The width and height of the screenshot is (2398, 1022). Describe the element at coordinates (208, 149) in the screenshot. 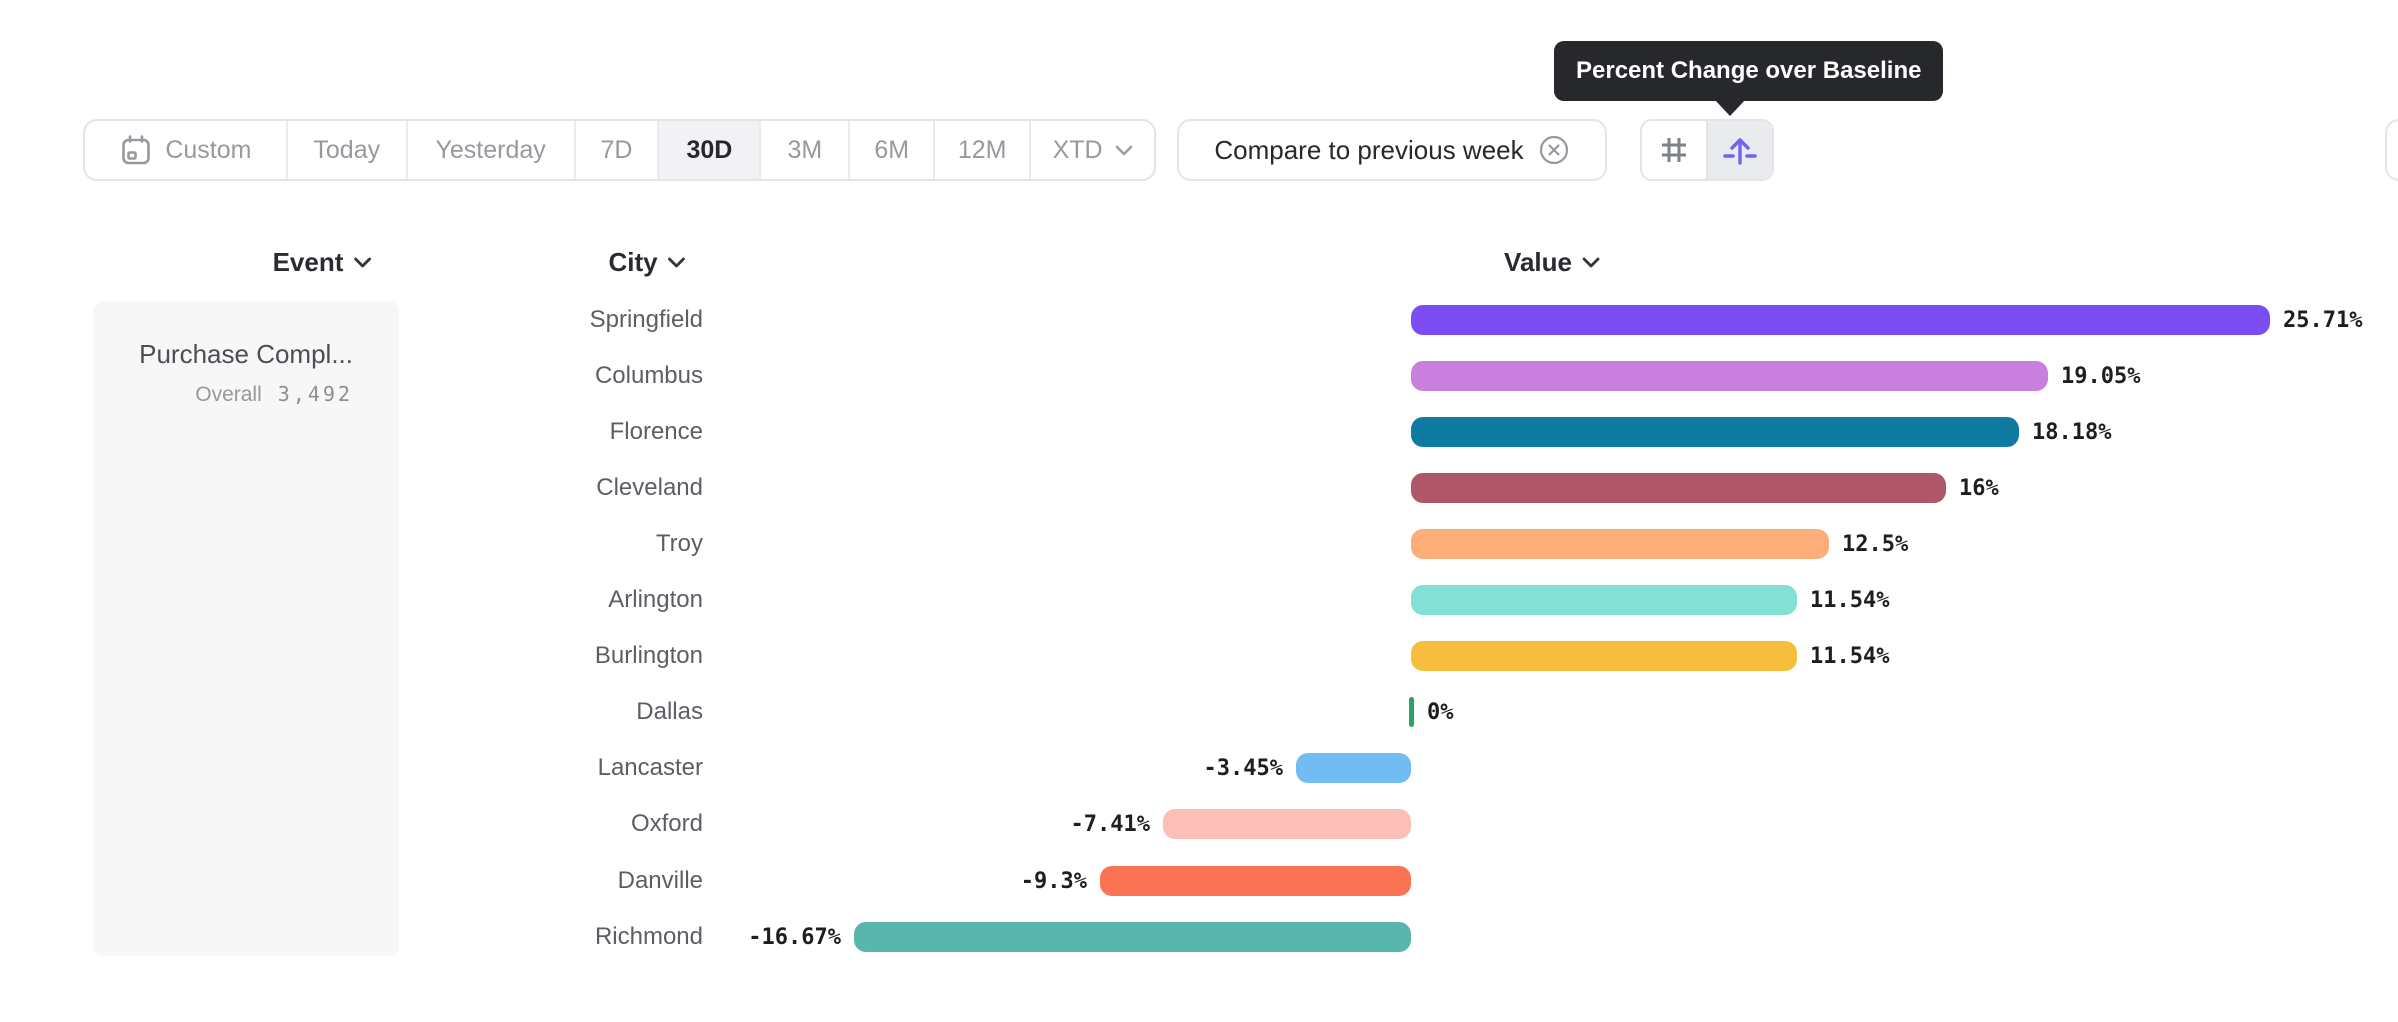

I see `date-range-label: Custom` at that location.